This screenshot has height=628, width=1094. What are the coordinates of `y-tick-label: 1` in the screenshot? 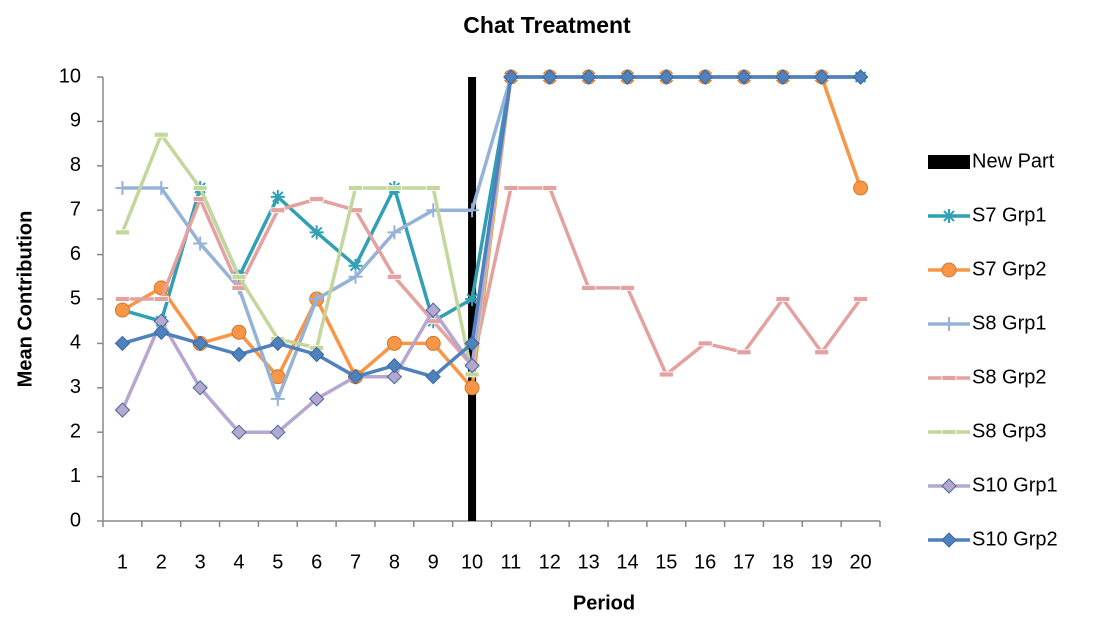 It's located at (75, 476).